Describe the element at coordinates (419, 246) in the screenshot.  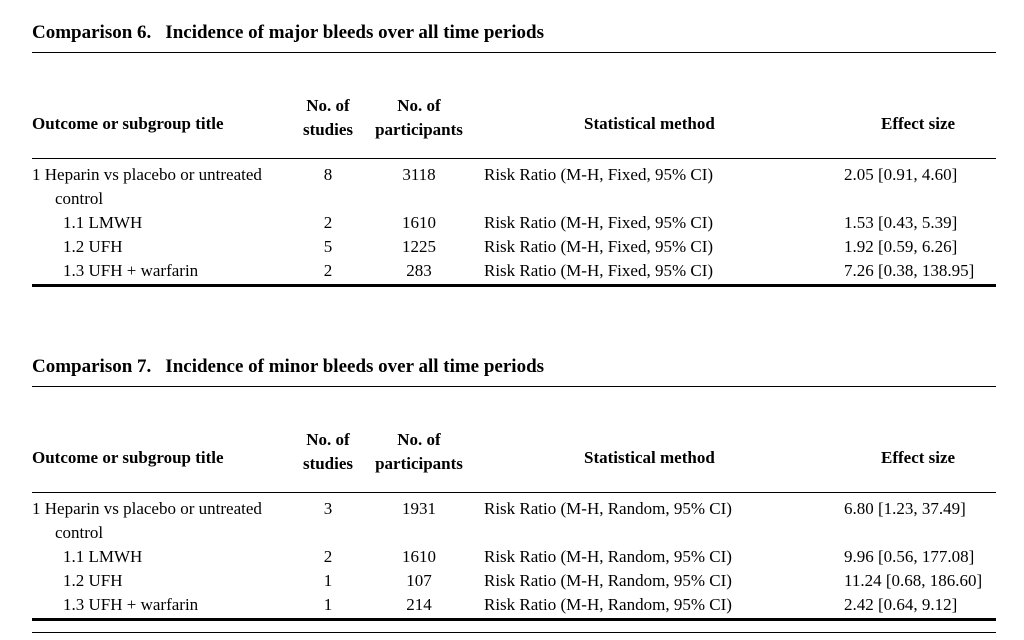
I see `row-participants: 1225` at that location.